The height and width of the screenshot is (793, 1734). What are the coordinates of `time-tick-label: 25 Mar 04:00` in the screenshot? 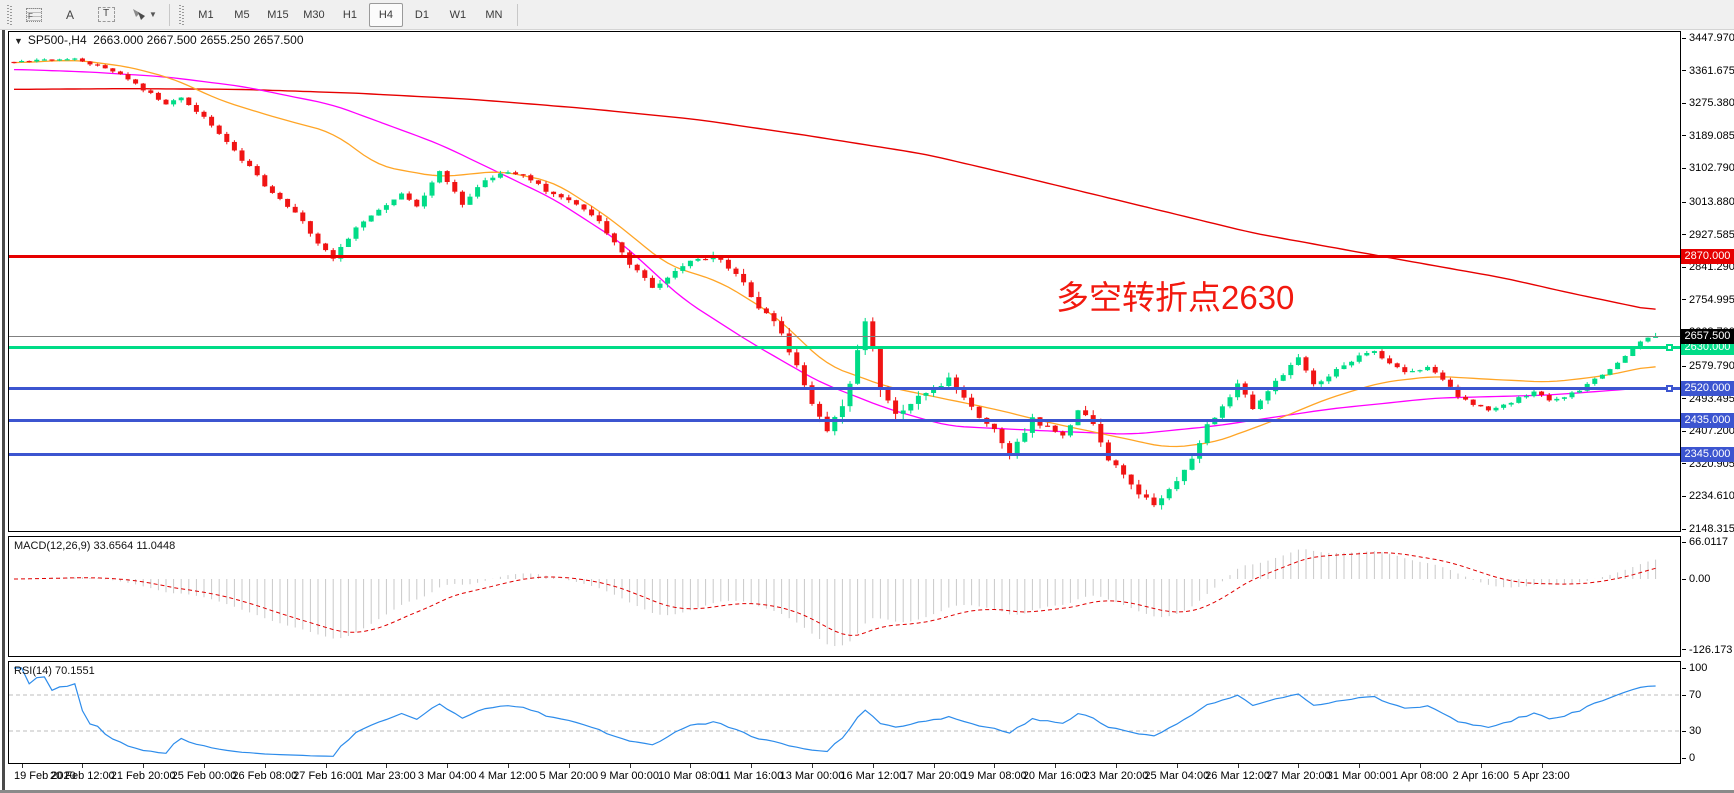 It's located at (1177, 776).